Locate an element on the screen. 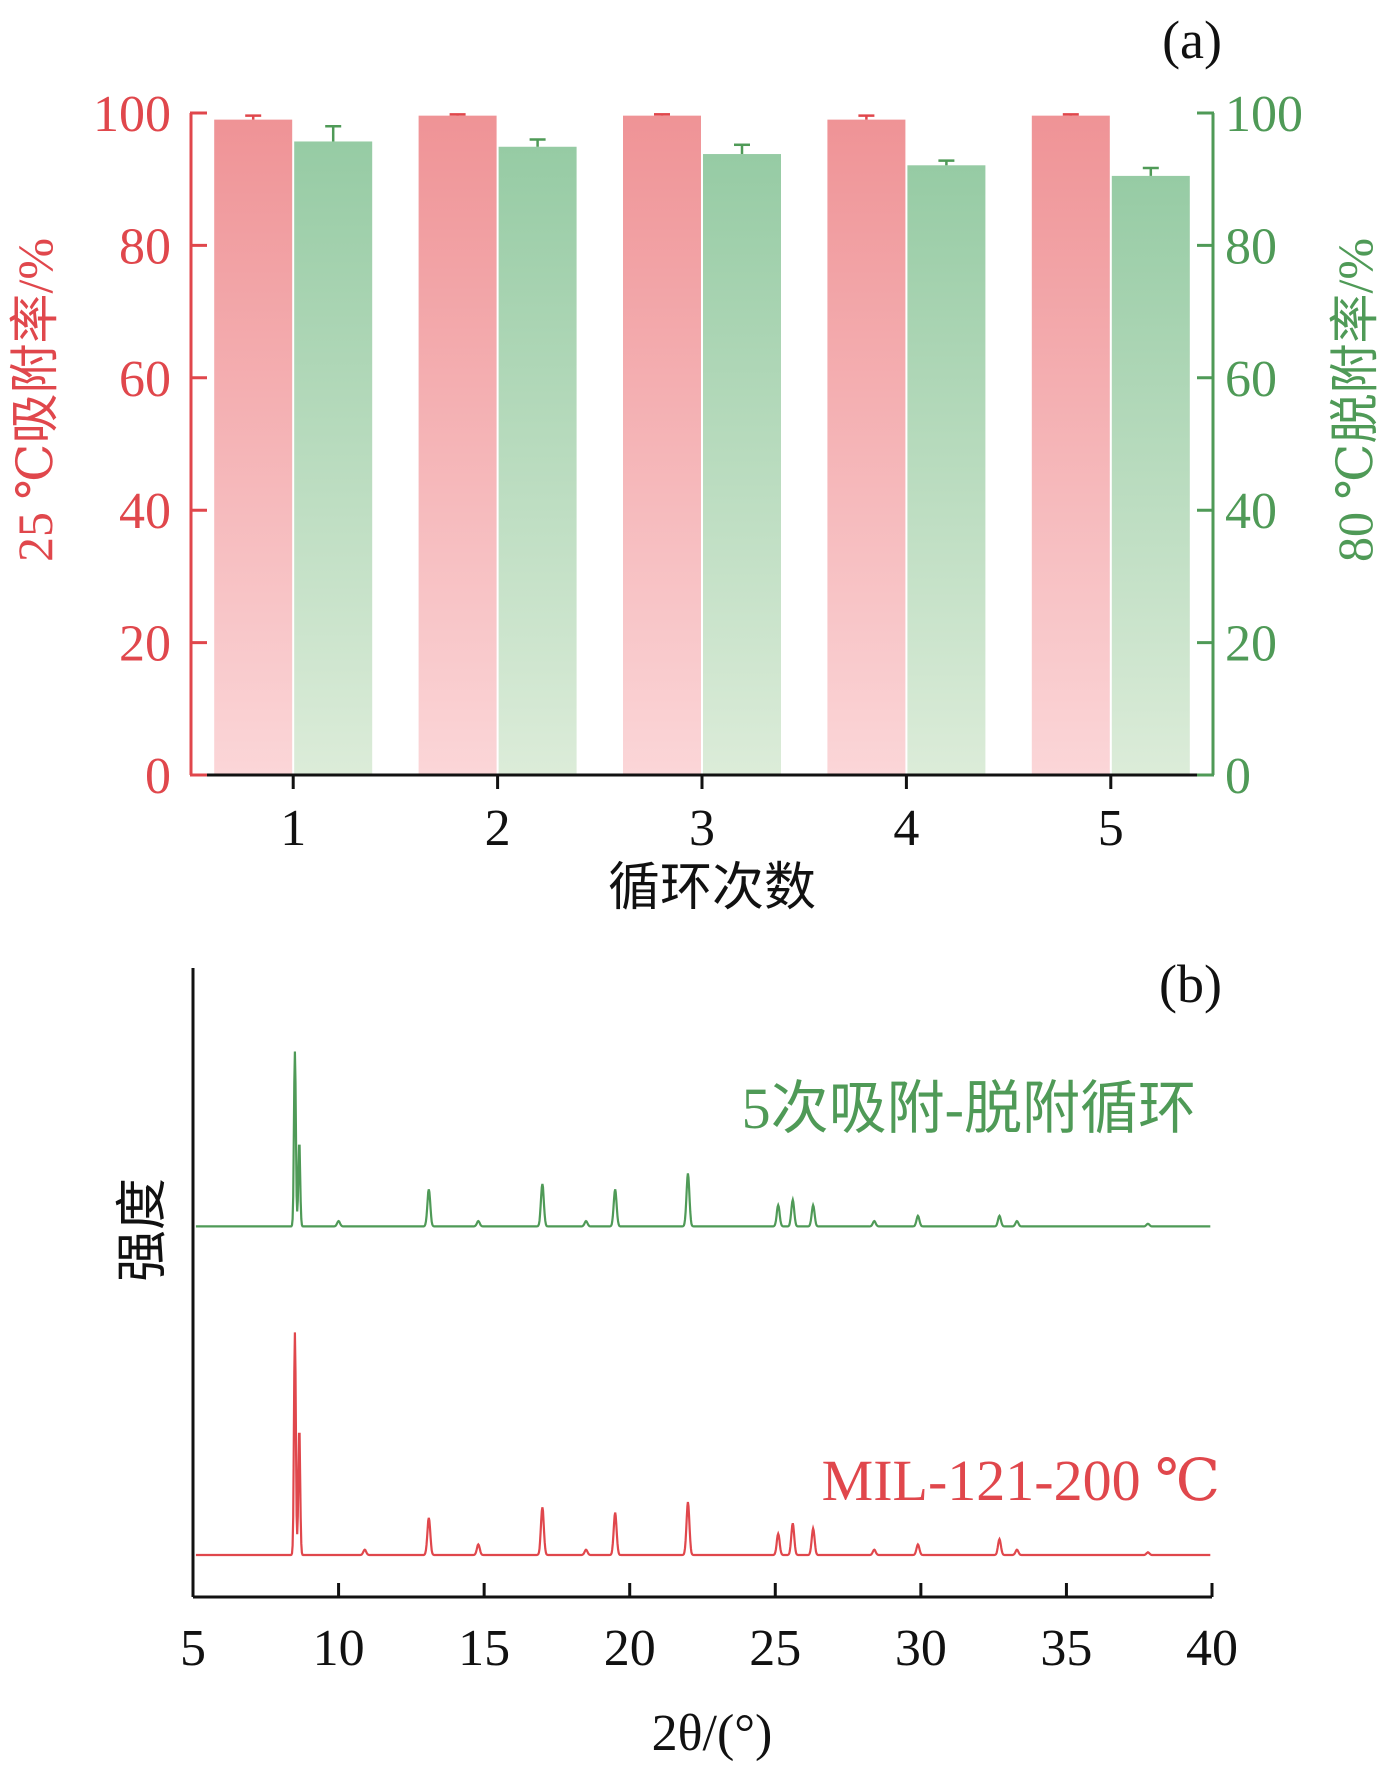  panel-label-a: (a) is located at coordinates (1192, 40).